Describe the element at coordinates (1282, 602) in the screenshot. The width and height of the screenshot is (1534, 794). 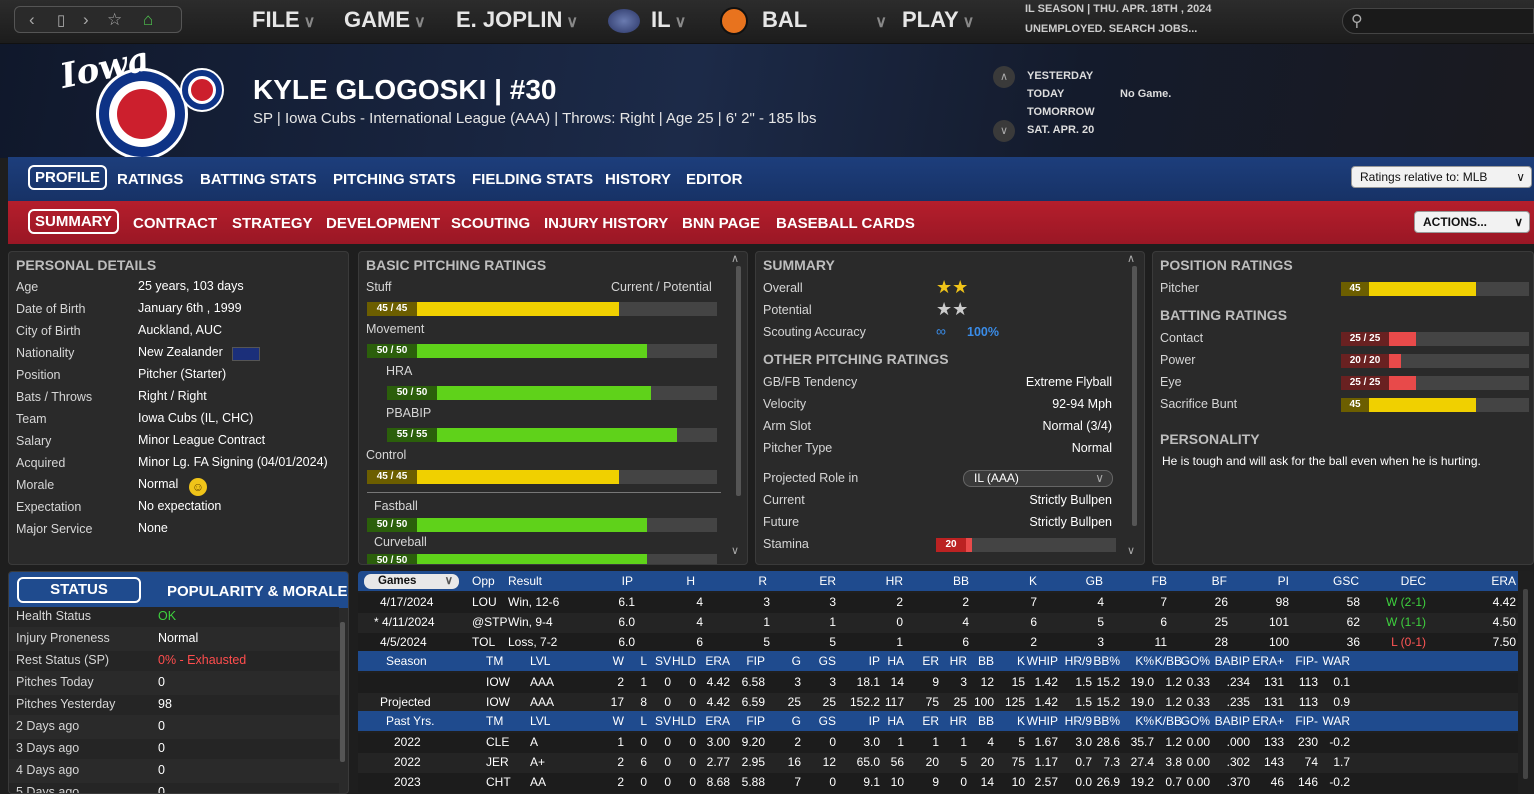
I see `game-cell: 98` at that location.